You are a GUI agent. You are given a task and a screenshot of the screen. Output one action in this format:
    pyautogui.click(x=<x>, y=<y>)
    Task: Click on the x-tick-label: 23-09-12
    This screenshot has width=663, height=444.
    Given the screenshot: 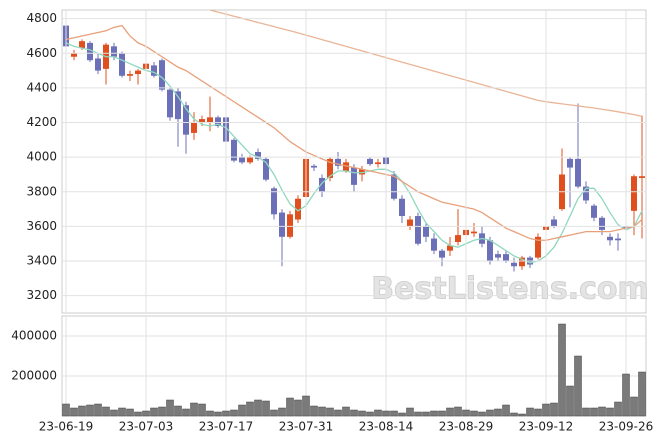 What is the action you would take?
    pyautogui.click(x=546, y=427)
    